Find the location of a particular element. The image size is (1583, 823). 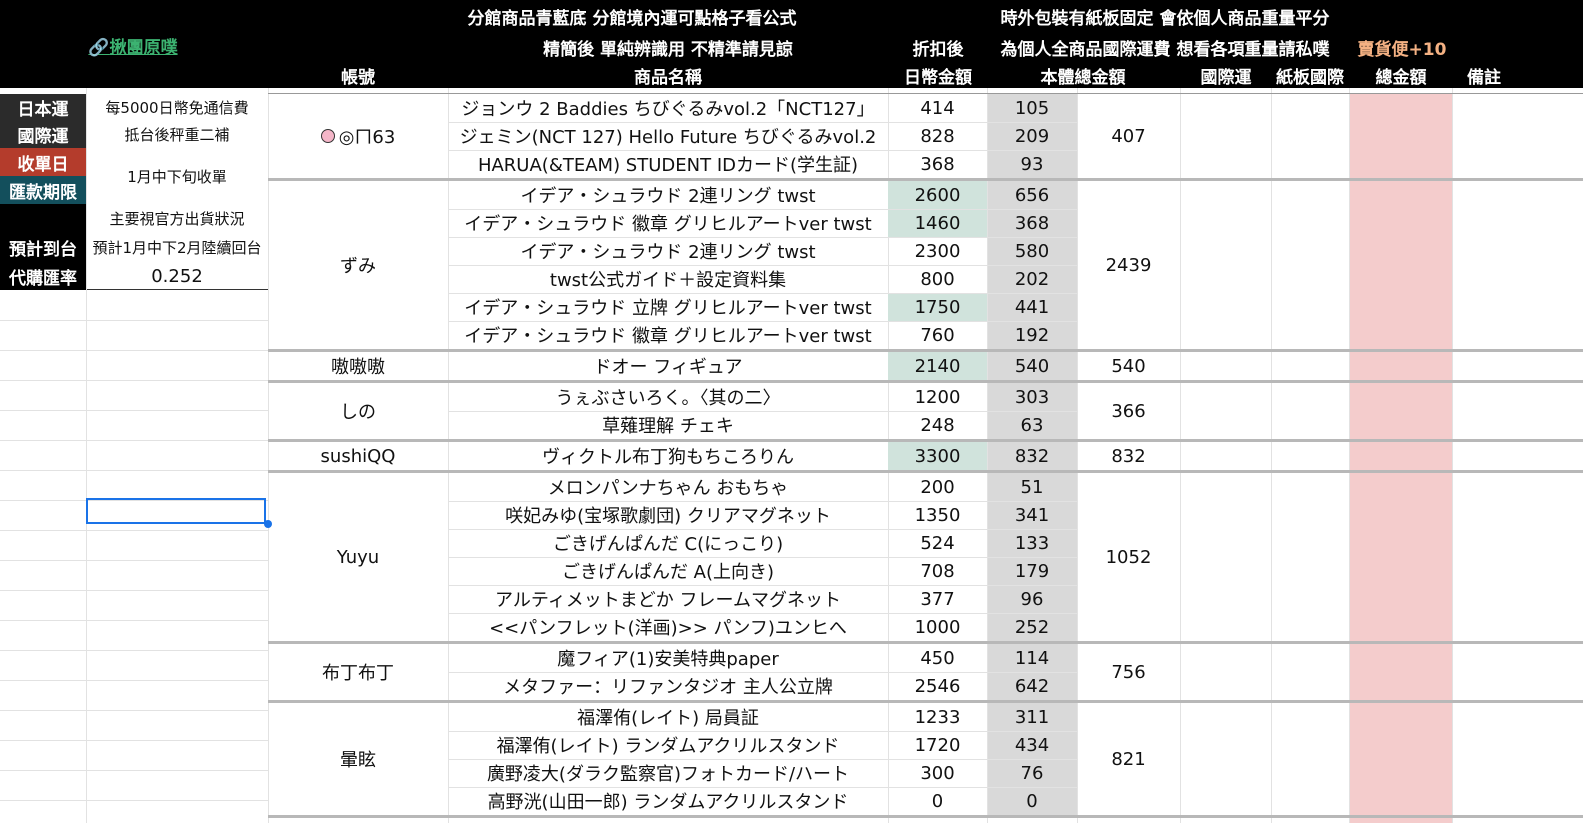

subtotal-cell: 756 is located at coordinates (1128, 672).